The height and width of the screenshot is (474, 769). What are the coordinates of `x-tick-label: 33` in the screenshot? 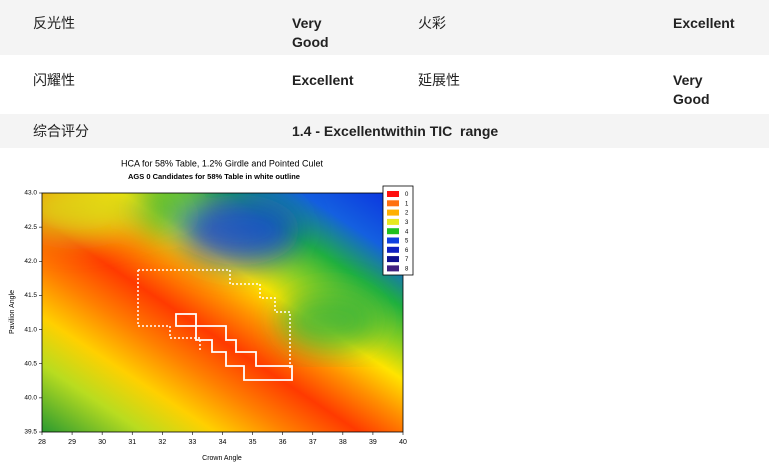 It's located at (193, 442).